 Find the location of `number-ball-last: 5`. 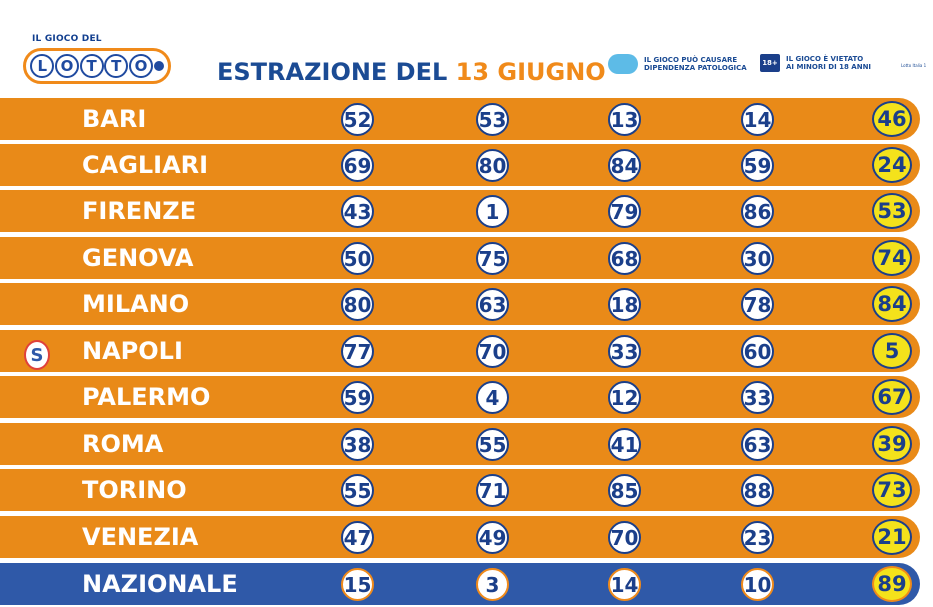

number-ball-last: 5 is located at coordinates (892, 351).